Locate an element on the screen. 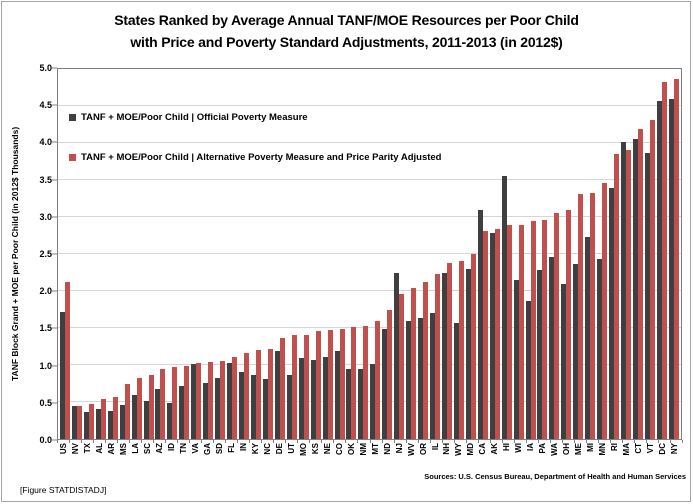 The image size is (693, 504). x-label-cell: DC is located at coordinates (663, 456).